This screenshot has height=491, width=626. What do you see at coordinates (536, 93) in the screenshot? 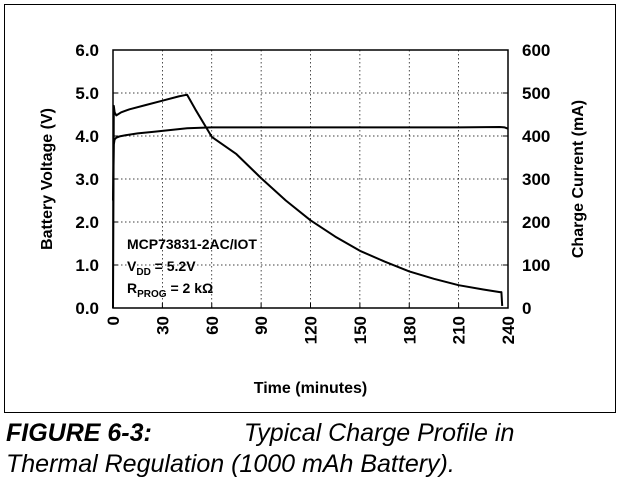
I see `y-right-tick-label: 500` at bounding box center [536, 93].